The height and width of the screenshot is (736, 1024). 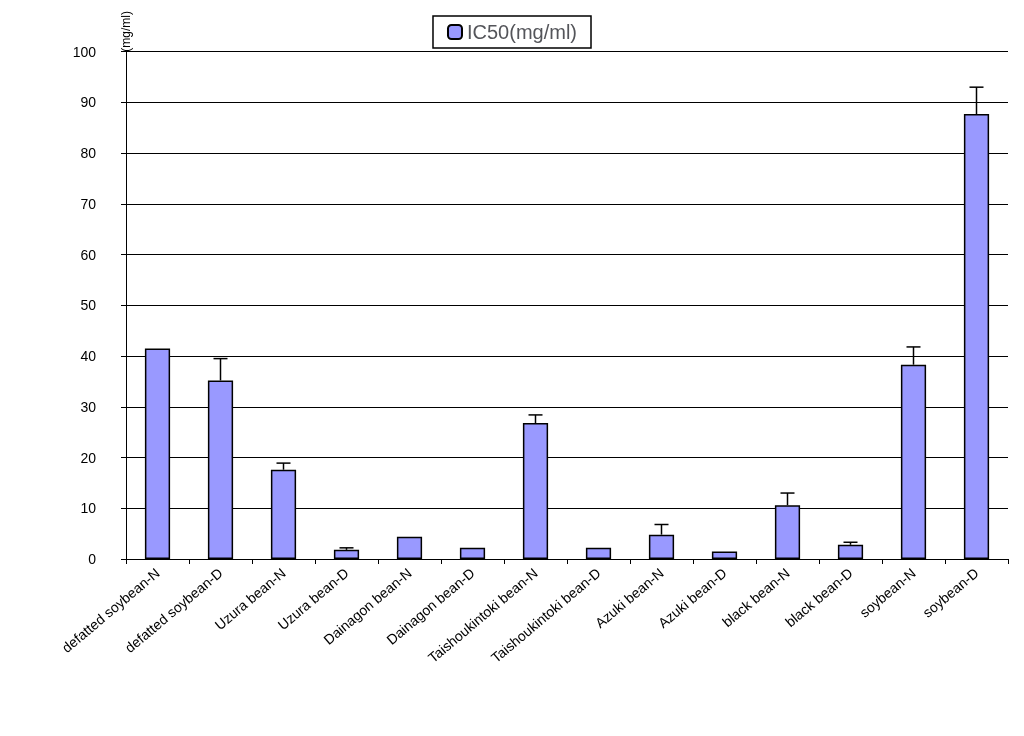 What do you see at coordinates (88, 457) in the screenshot?
I see `y-tick-label: 20` at bounding box center [88, 457].